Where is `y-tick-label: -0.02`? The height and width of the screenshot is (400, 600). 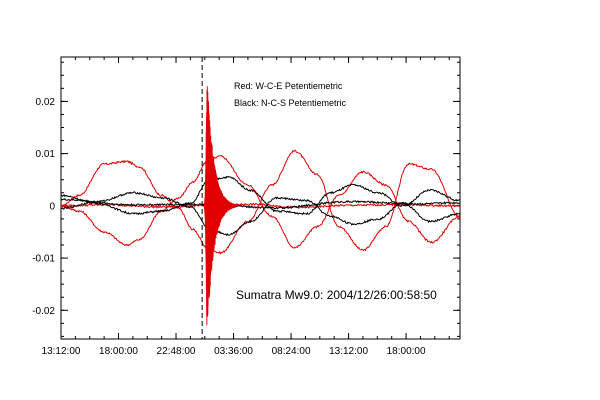
y-tick-label: -0.02 is located at coordinates (43, 311).